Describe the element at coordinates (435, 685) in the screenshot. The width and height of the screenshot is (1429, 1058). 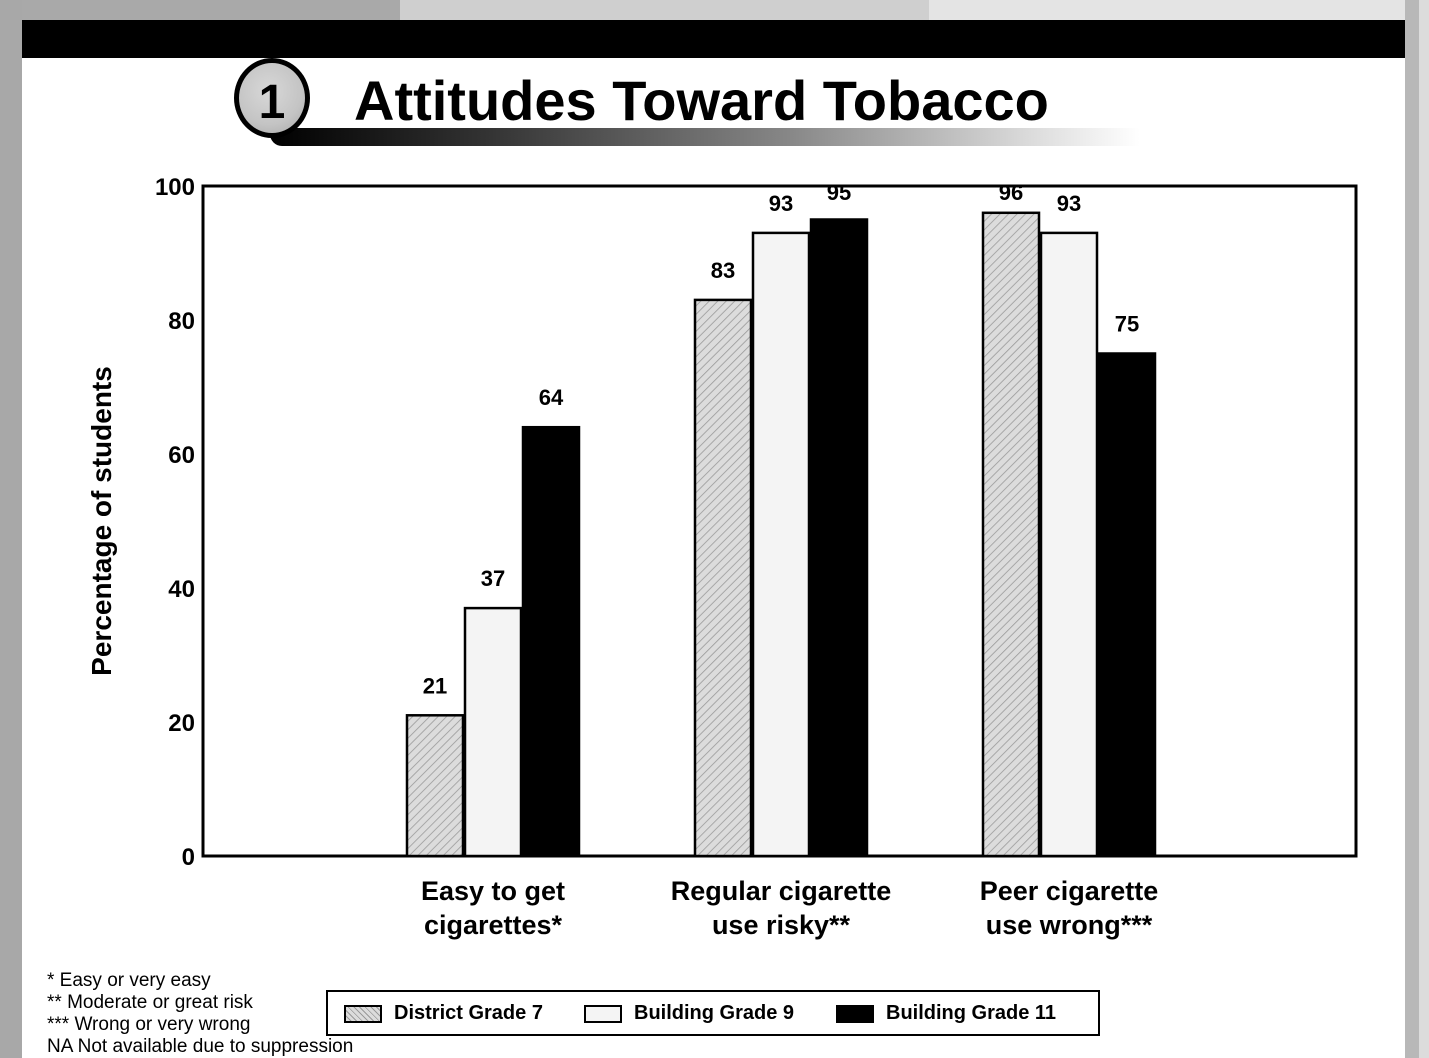
I see `data-label: 21` at that location.